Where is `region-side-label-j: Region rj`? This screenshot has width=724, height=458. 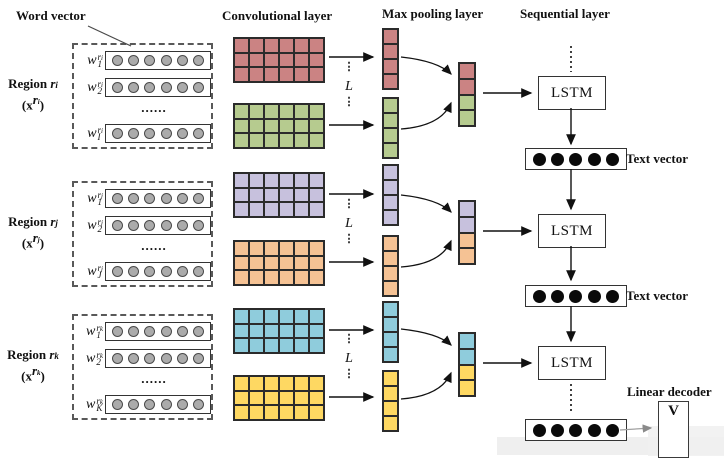
region-side-label-j: Region rj is located at coordinates (33, 221).